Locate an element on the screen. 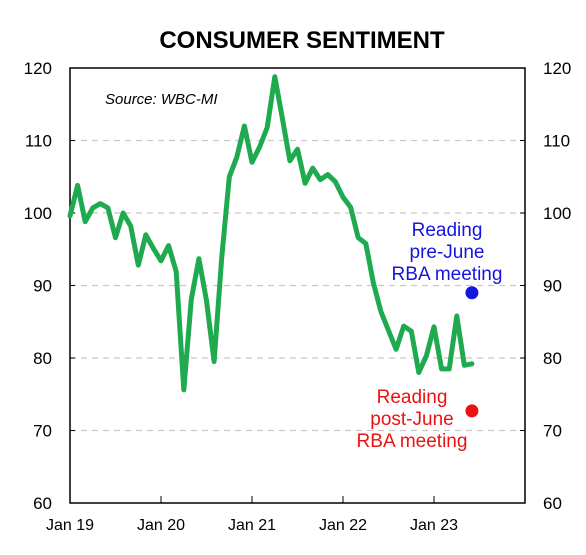 Image resolution: width=586 pixels, height=555 pixels. x-tick-label: Jan 19 is located at coordinates (70, 525).